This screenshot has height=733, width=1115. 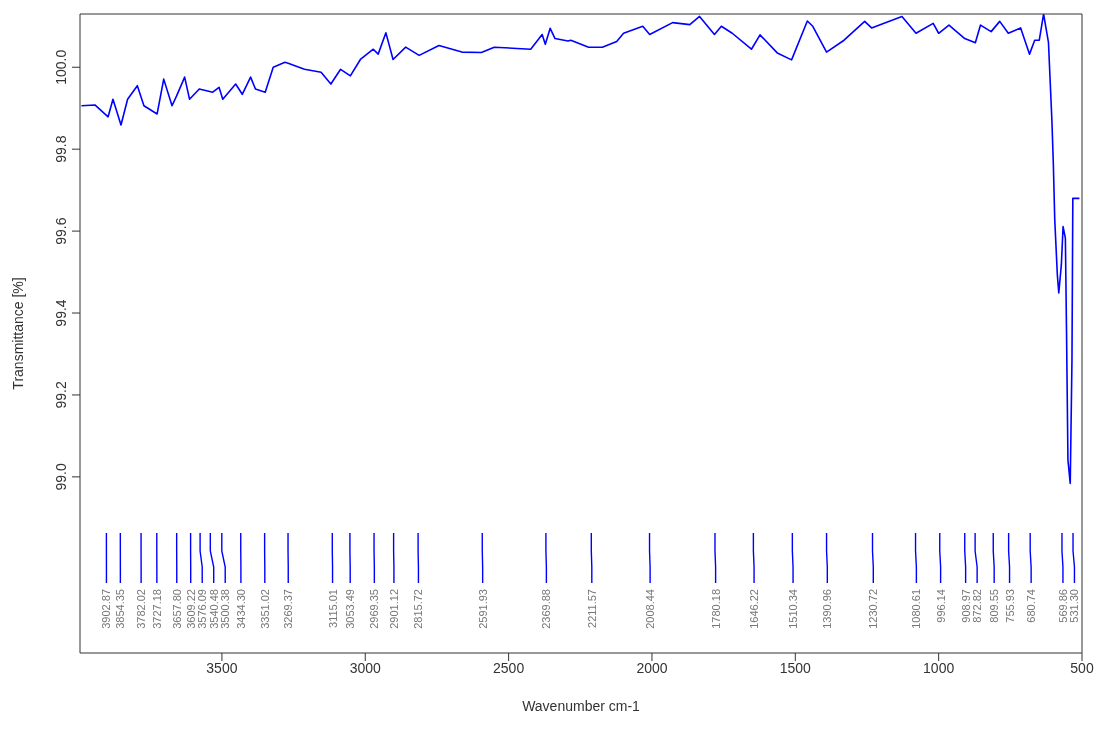 I want to click on annotation: 2815.72, so click(x=418, y=609).